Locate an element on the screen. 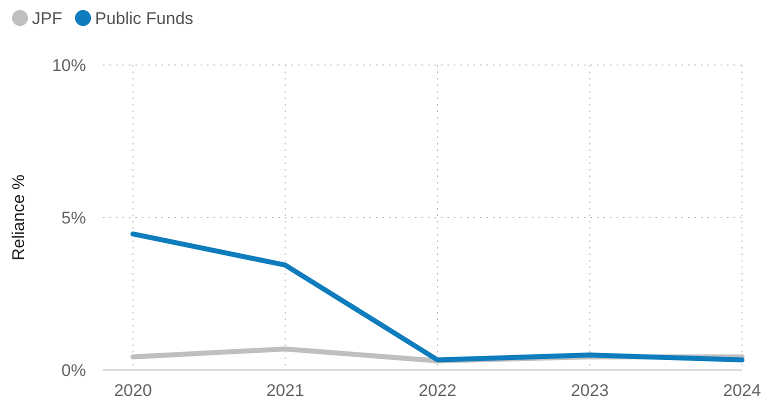  legend-label: Public Funds is located at coordinates (144, 18).